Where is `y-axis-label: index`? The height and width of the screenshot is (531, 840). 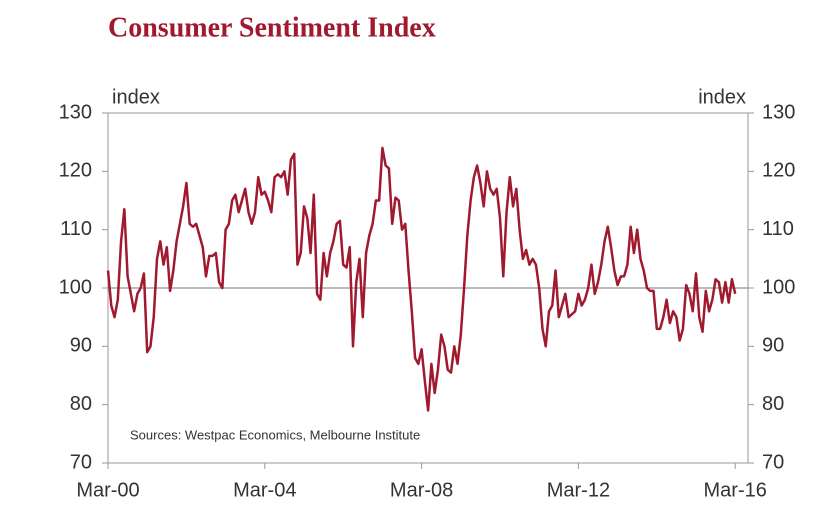 y-axis-label: index is located at coordinates (136, 97).